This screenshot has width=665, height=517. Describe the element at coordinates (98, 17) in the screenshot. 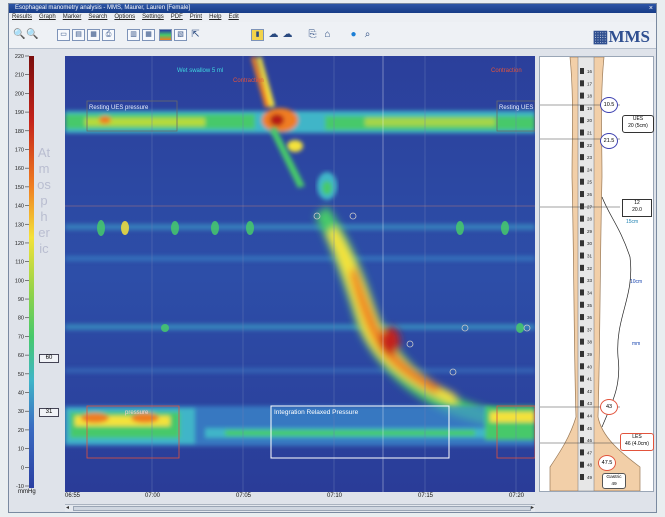

I see `menu-search: Search` at that location.